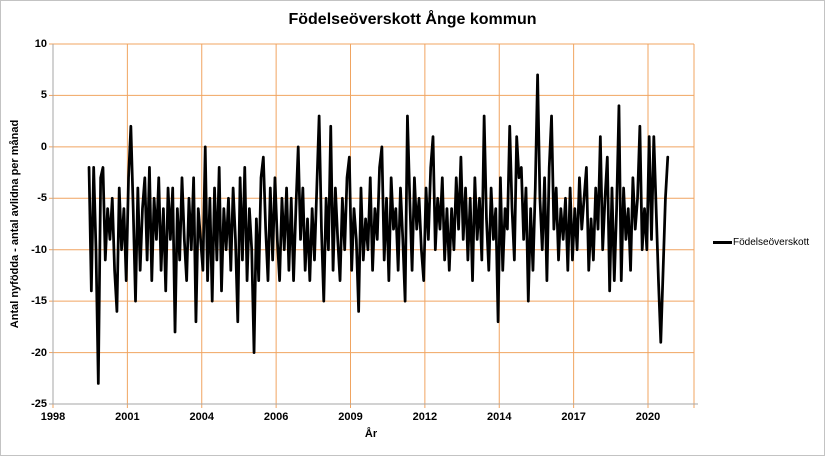 This screenshot has width=825, height=456. Describe the element at coordinates (276, 417) in the screenshot. I see `x-tick-label: 2006` at that location.